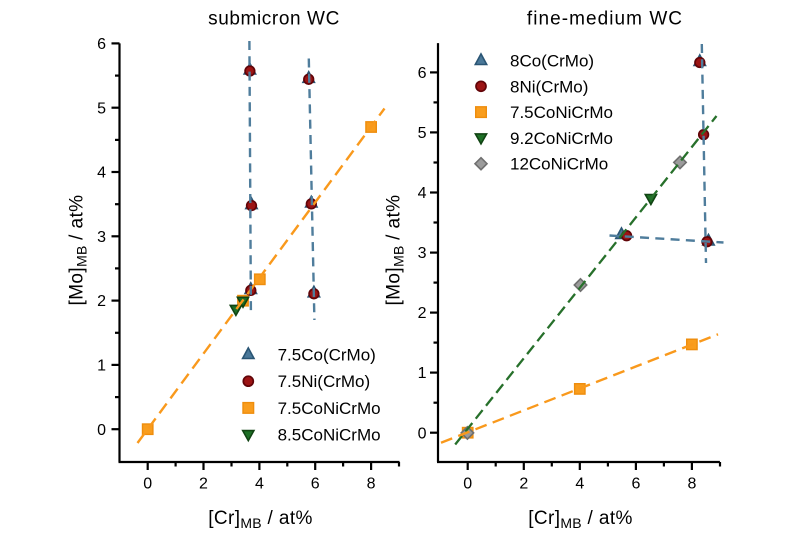  Describe the element at coordinates (329, 435) in the screenshot. I see `svg-text: 8.5CoNiCrMo` at that location.